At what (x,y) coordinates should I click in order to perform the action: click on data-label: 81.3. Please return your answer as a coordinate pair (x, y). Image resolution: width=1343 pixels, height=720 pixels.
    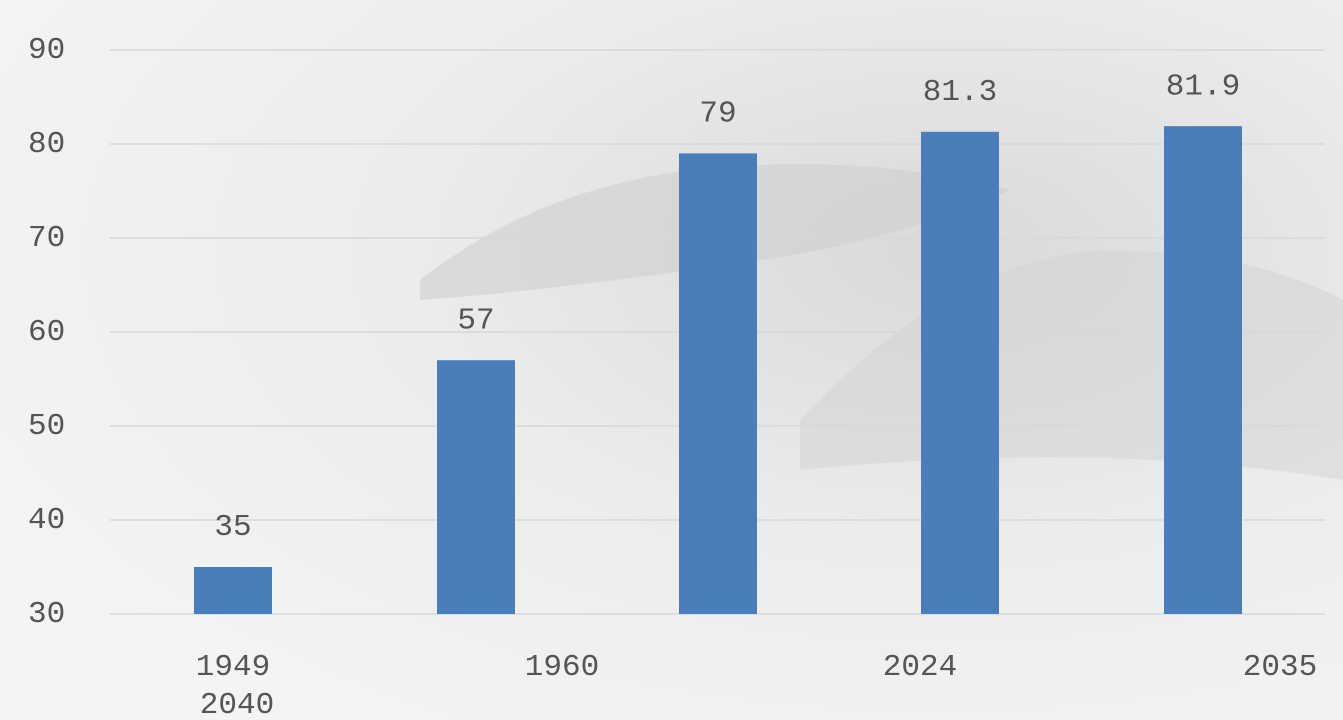
    Looking at the image, I should click on (960, 92).